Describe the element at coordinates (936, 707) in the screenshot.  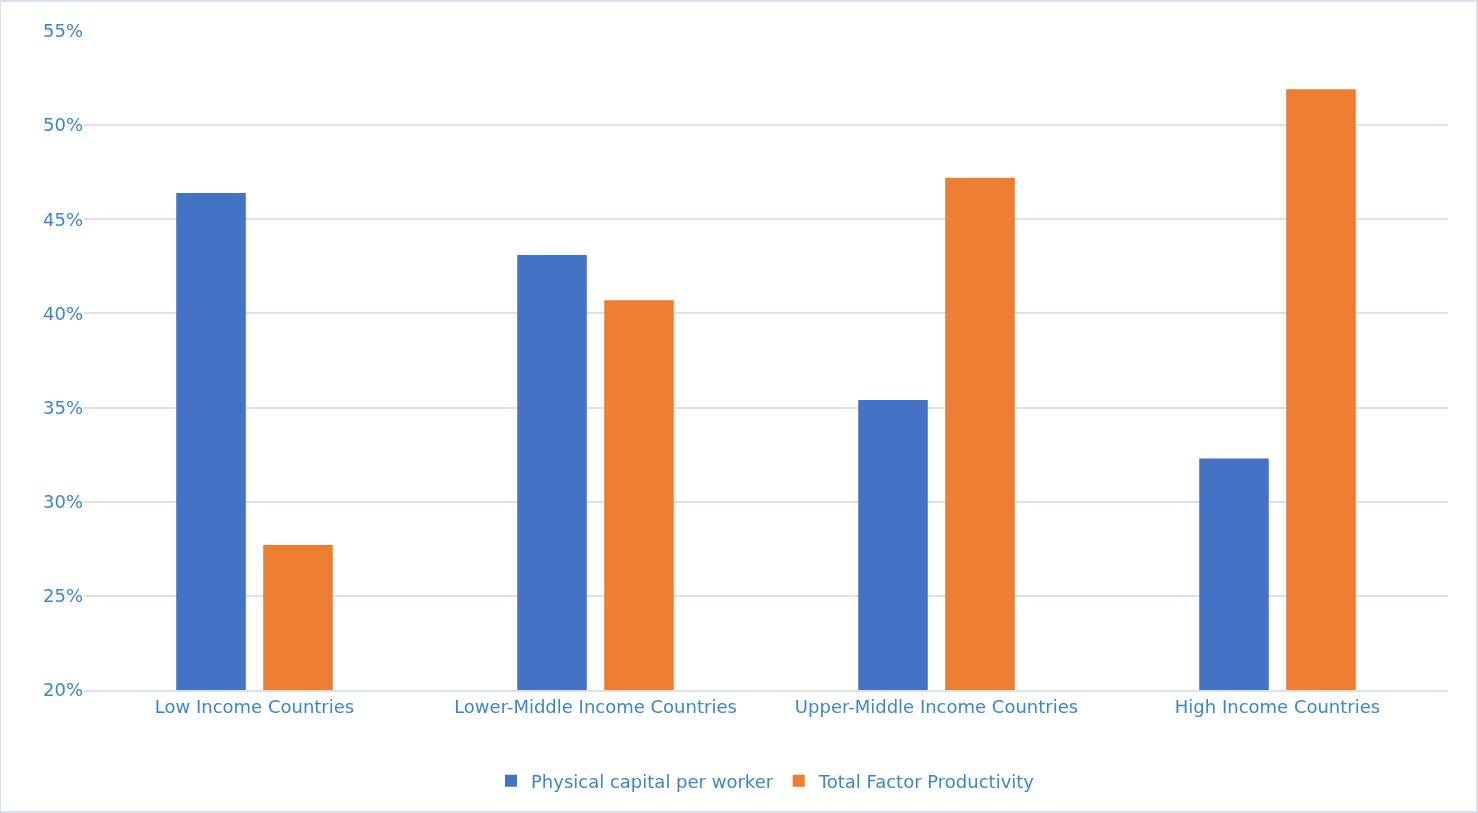
I see `x-tick-label: Upper-Middle Income Countries` at that location.